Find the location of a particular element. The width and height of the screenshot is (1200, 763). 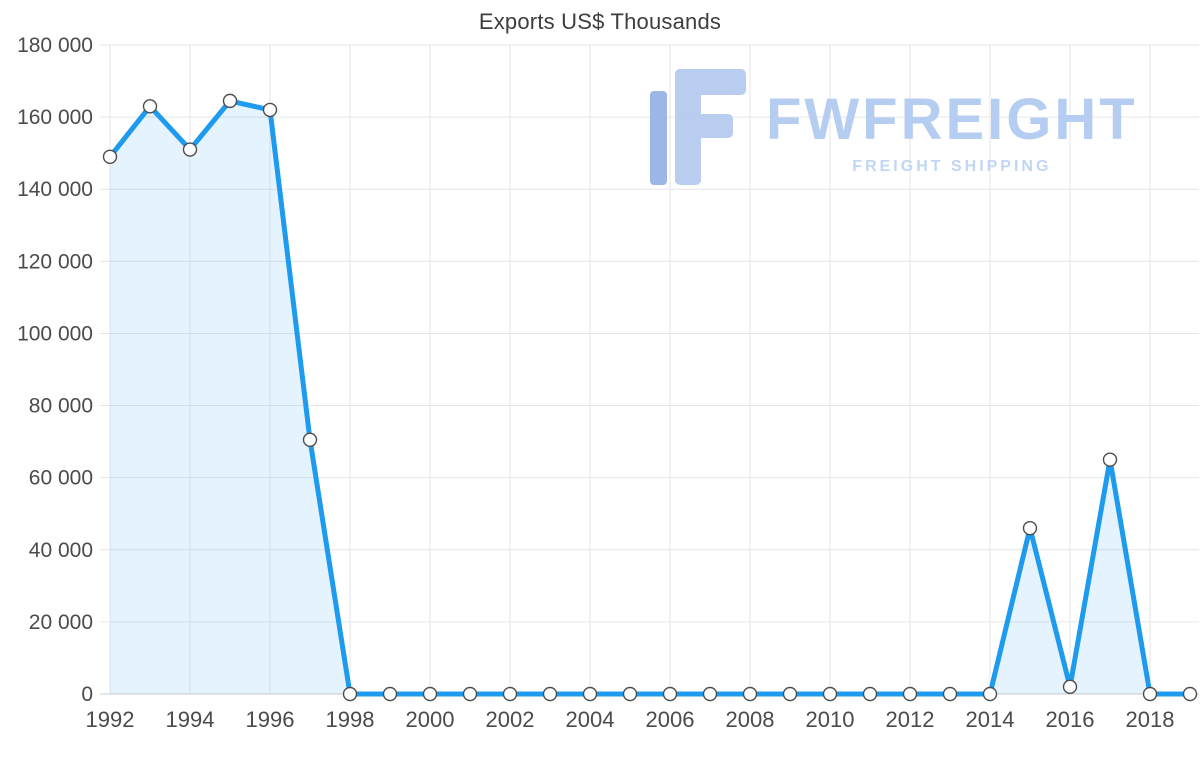

x-tick-label: 2008 is located at coordinates (750, 719).